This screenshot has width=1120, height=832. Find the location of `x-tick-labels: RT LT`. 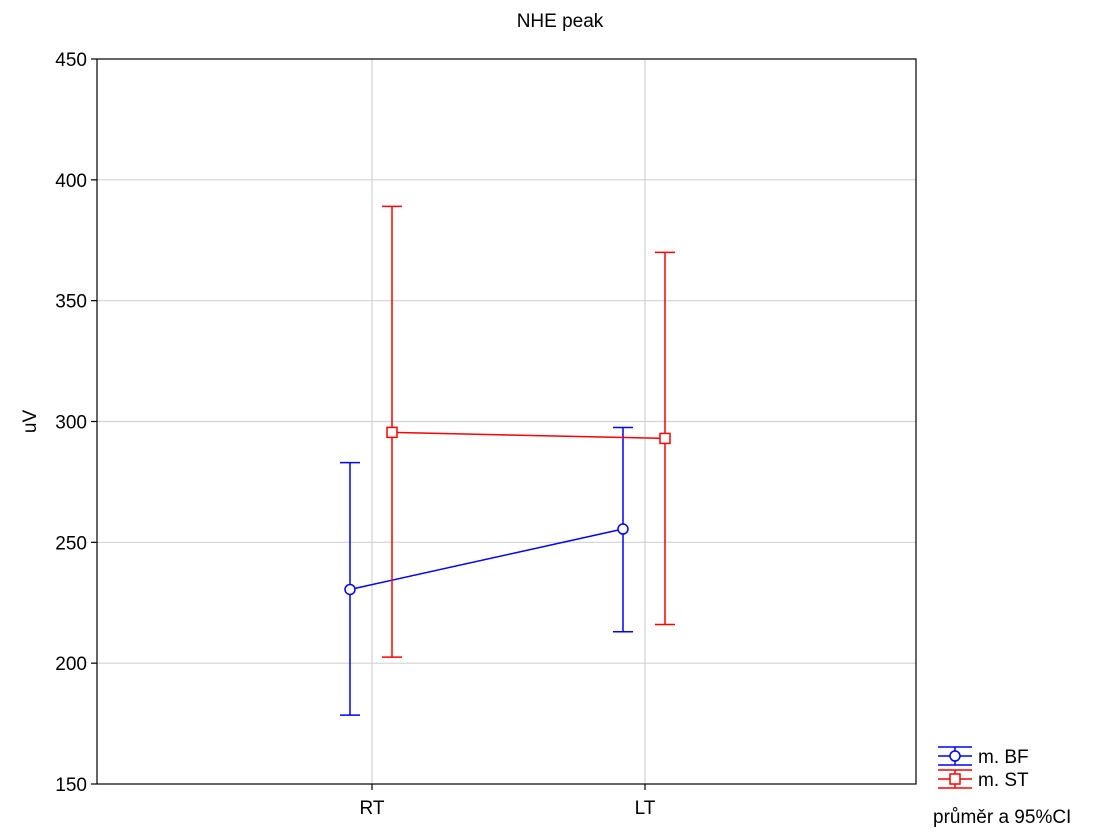

x-tick-labels: RT LT is located at coordinates (508, 801).